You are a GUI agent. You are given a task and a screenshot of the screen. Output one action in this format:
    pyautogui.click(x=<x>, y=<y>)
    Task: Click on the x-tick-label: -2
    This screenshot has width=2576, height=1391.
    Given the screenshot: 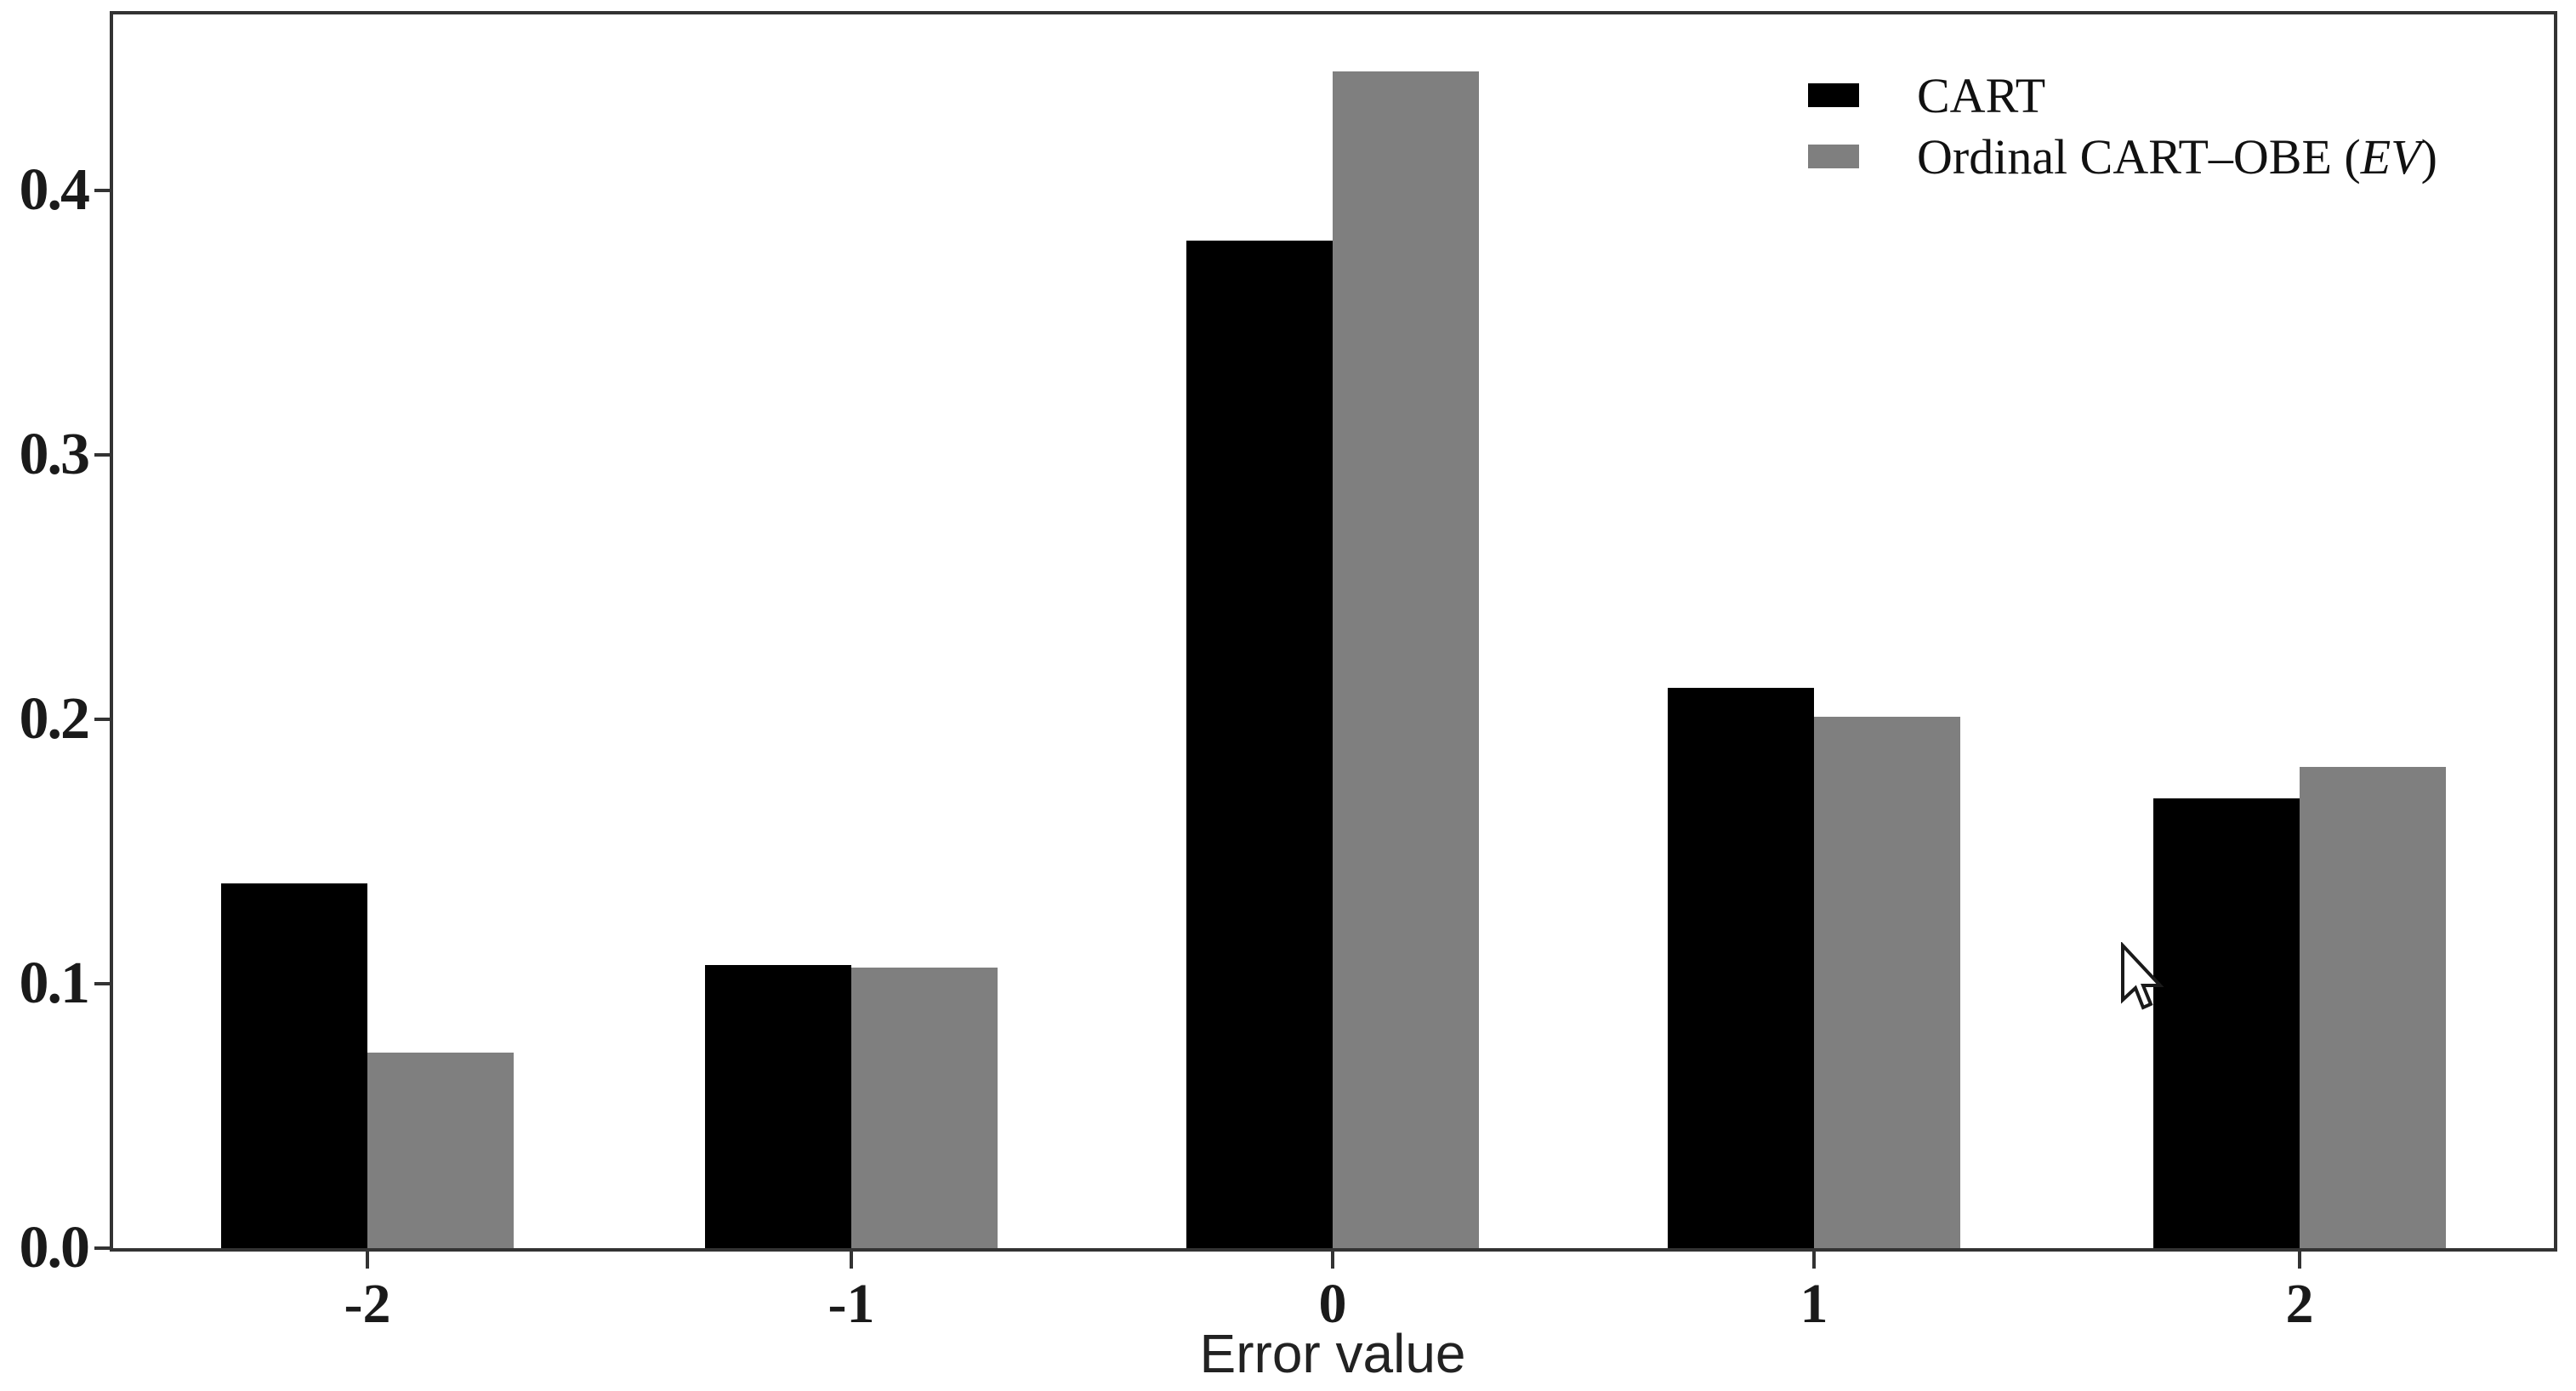 What is the action you would take?
    pyautogui.click(x=367, y=1304)
    